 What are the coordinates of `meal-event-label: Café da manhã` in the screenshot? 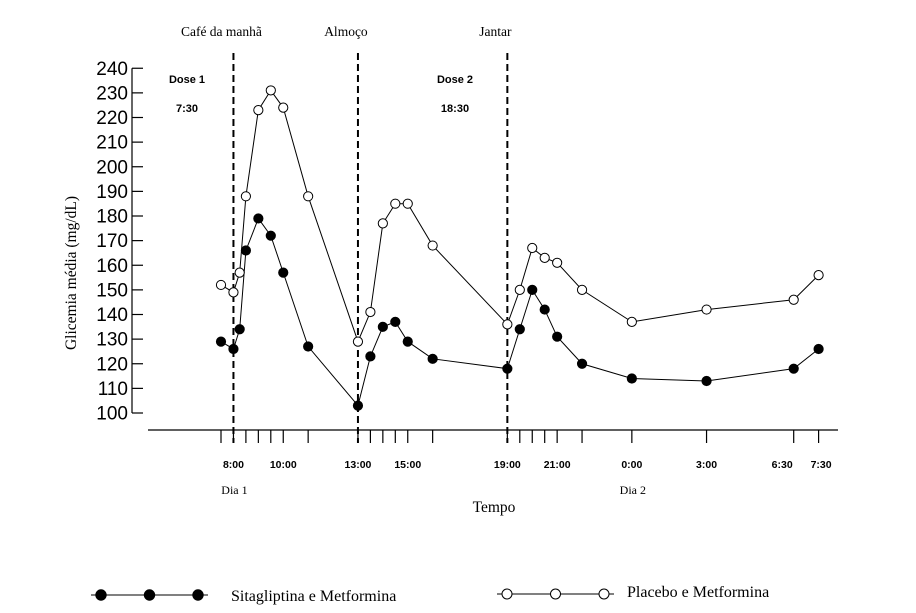 It's located at (221, 31).